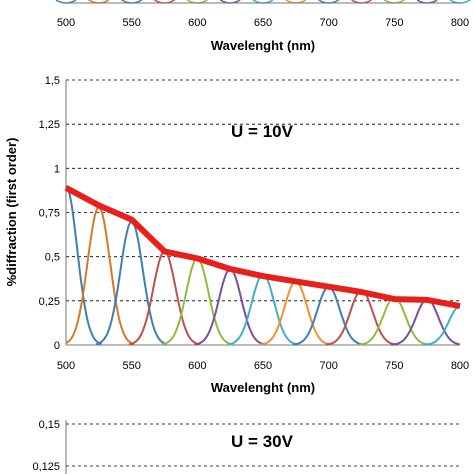 The height and width of the screenshot is (474, 474). What do you see at coordinates (460, 23) in the screenshot?
I see `top-x-tick-label: 800` at bounding box center [460, 23].